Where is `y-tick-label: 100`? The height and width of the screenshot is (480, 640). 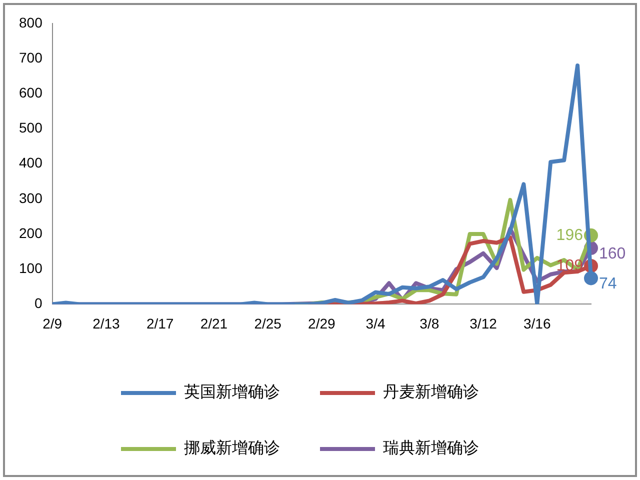 y-tick-label: 100 is located at coordinates (31, 268).